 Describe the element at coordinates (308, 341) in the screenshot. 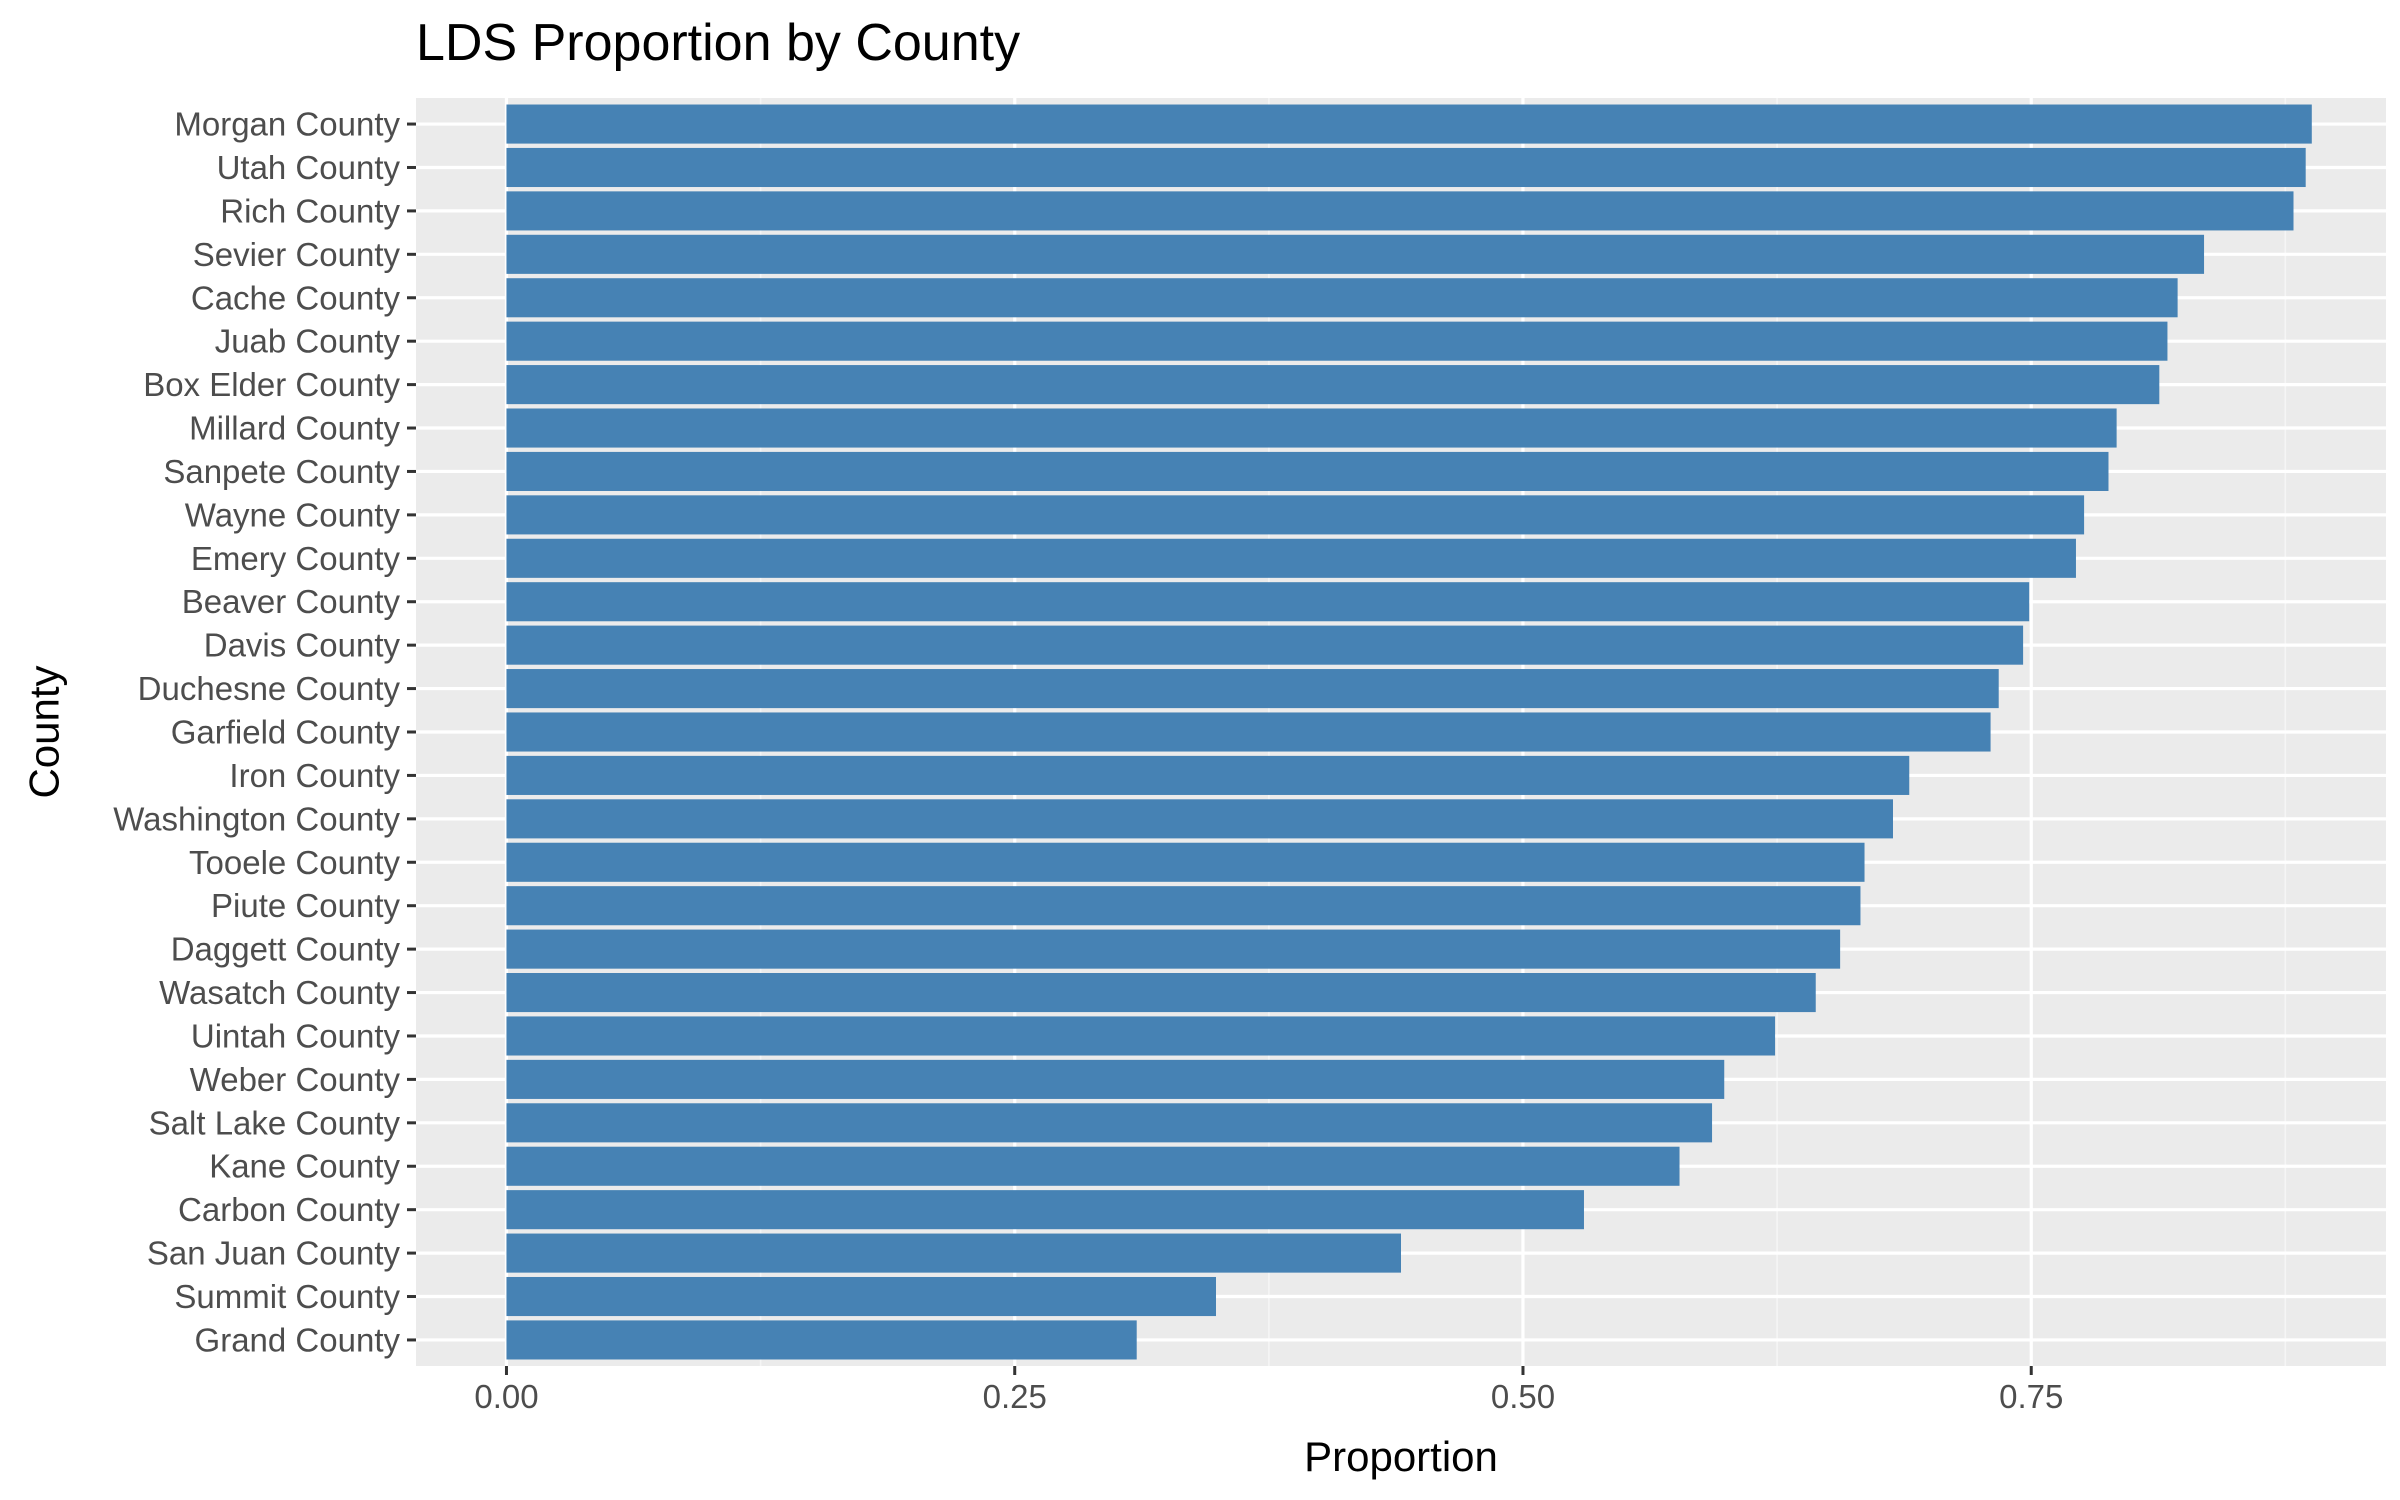

I see `y-tick-label: Juab County` at that location.